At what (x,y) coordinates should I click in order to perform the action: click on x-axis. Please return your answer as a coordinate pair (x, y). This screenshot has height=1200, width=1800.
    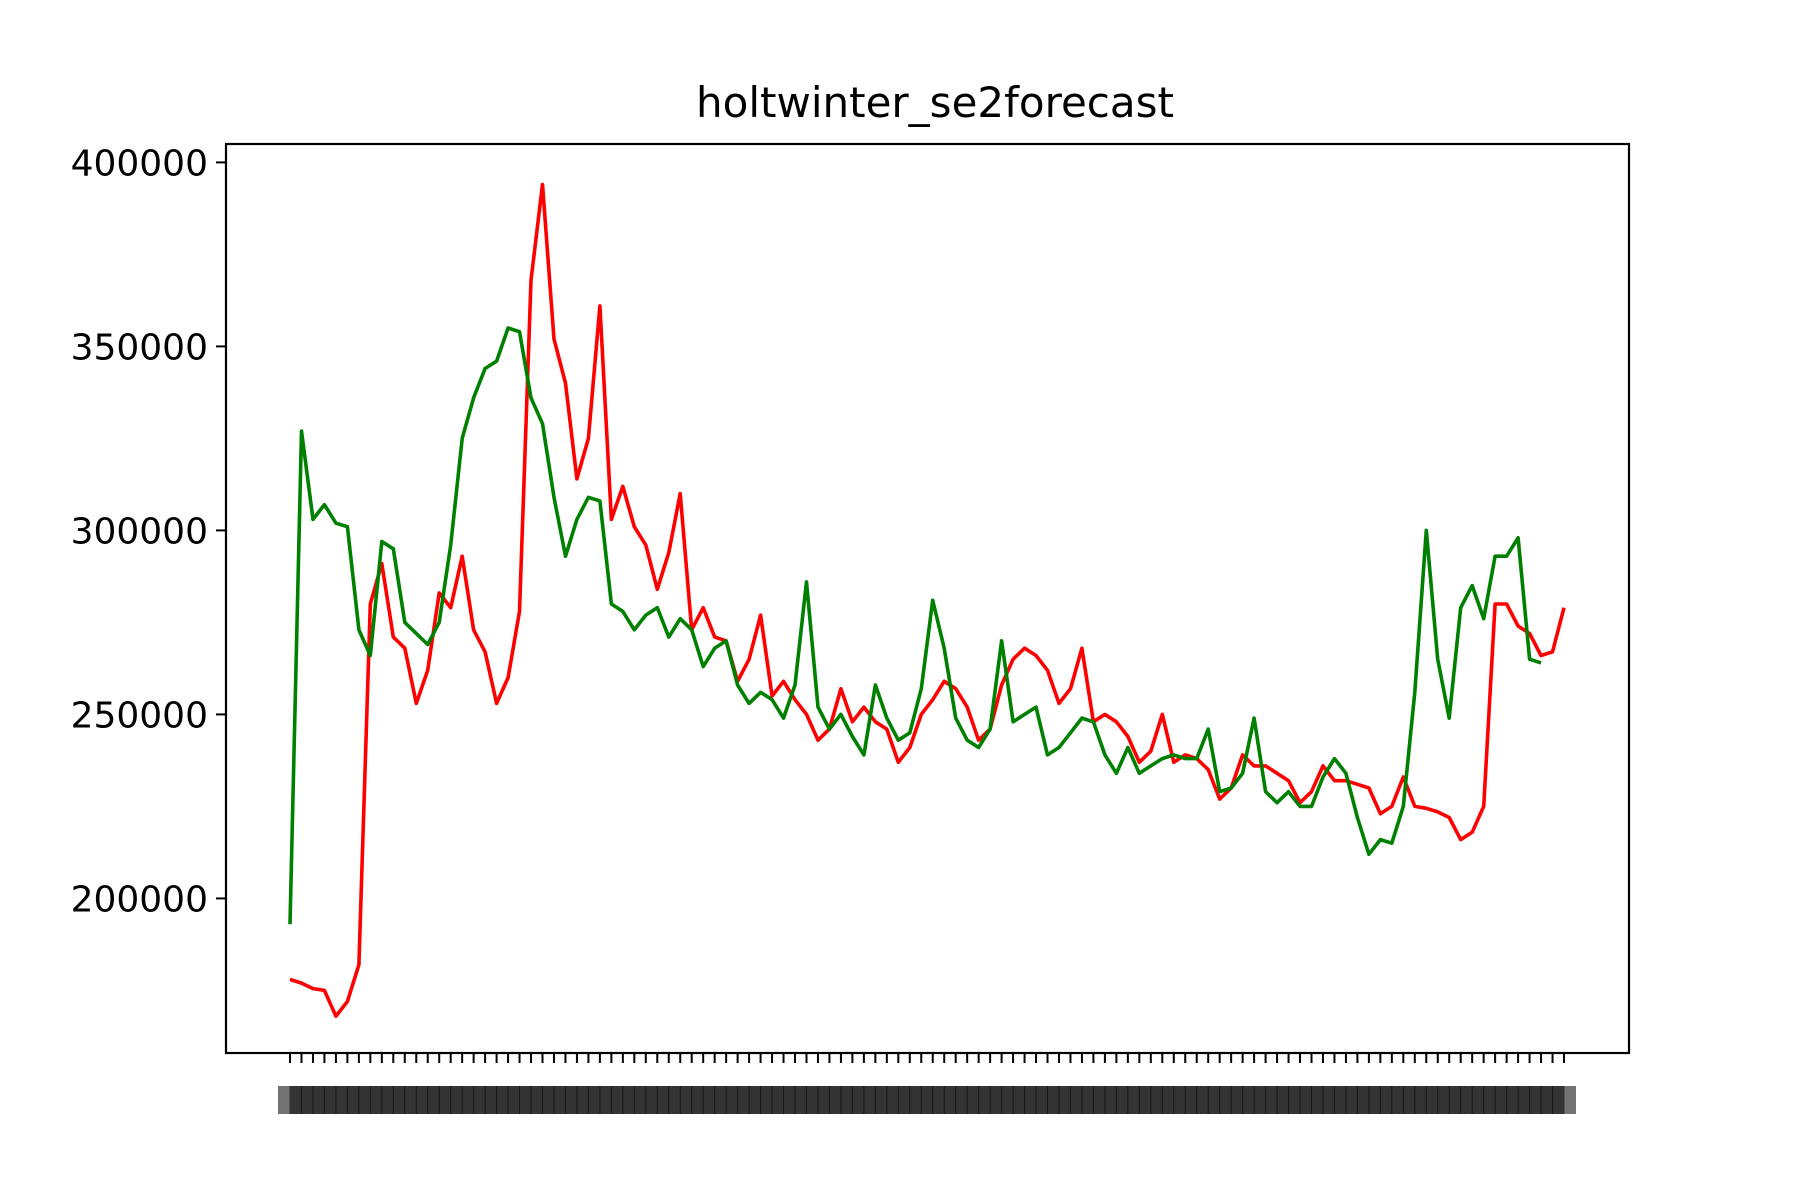
    Looking at the image, I should click on (927, 1083).